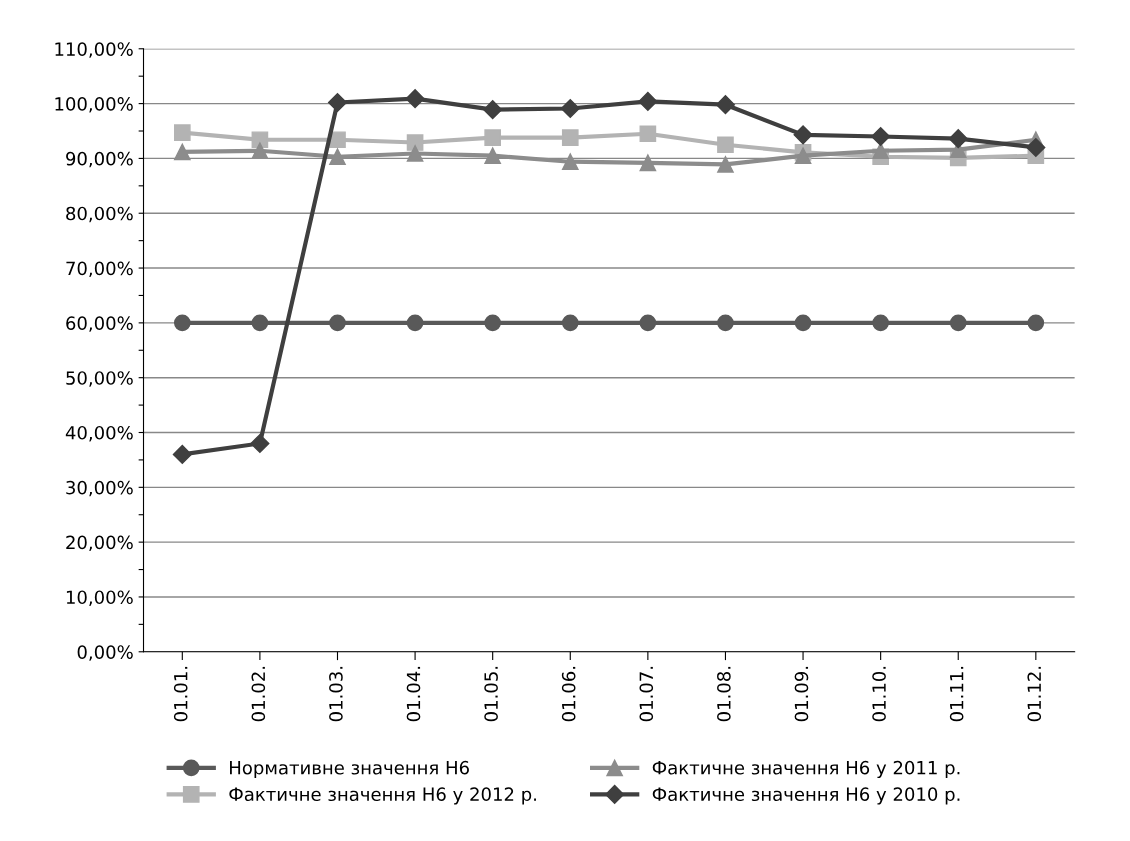 This screenshot has height=841, width=1130. Describe the element at coordinates (99, 269) in the screenshot. I see `y-tick-label: 70,00%` at that location.